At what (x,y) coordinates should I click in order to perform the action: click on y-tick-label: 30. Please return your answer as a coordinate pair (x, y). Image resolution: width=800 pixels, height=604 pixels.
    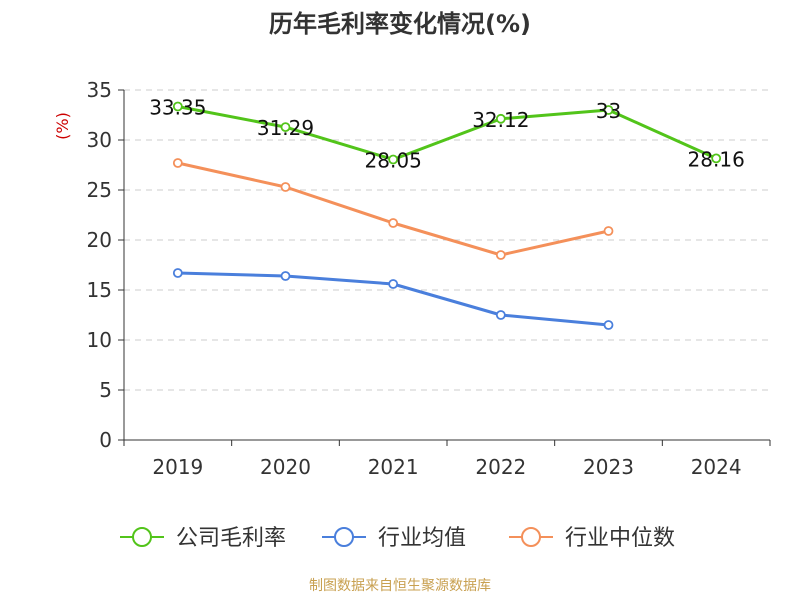
    Looking at the image, I should click on (99, 140).